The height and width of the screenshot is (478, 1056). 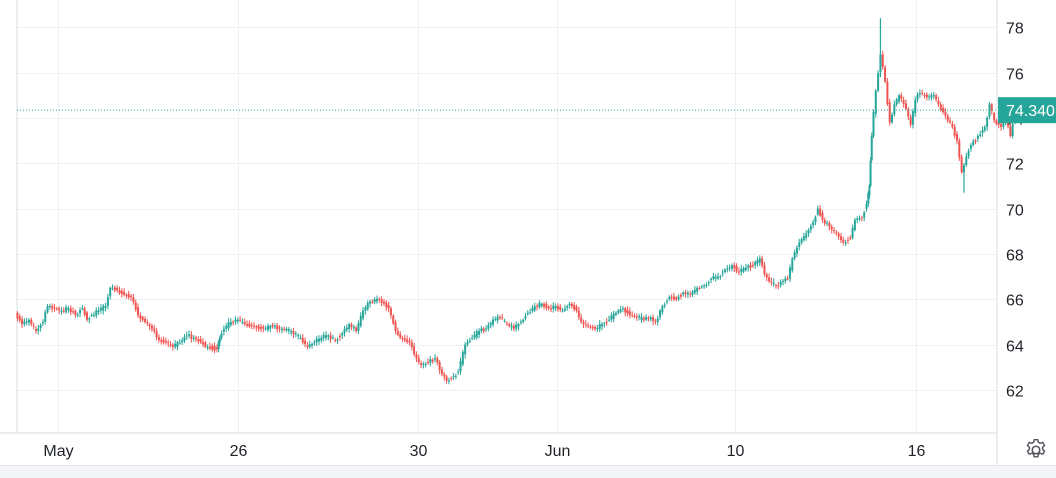 I want to click on y-tick-label: 66, so click(x=1015, y=301).